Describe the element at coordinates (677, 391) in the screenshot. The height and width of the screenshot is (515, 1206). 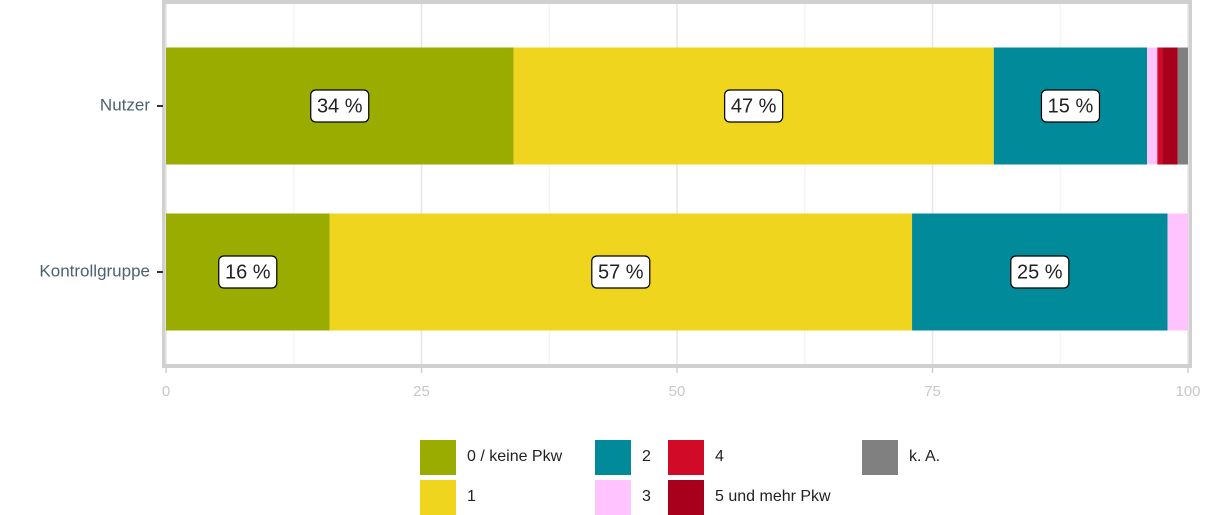
I see `x-tick-label: 50` at that location.